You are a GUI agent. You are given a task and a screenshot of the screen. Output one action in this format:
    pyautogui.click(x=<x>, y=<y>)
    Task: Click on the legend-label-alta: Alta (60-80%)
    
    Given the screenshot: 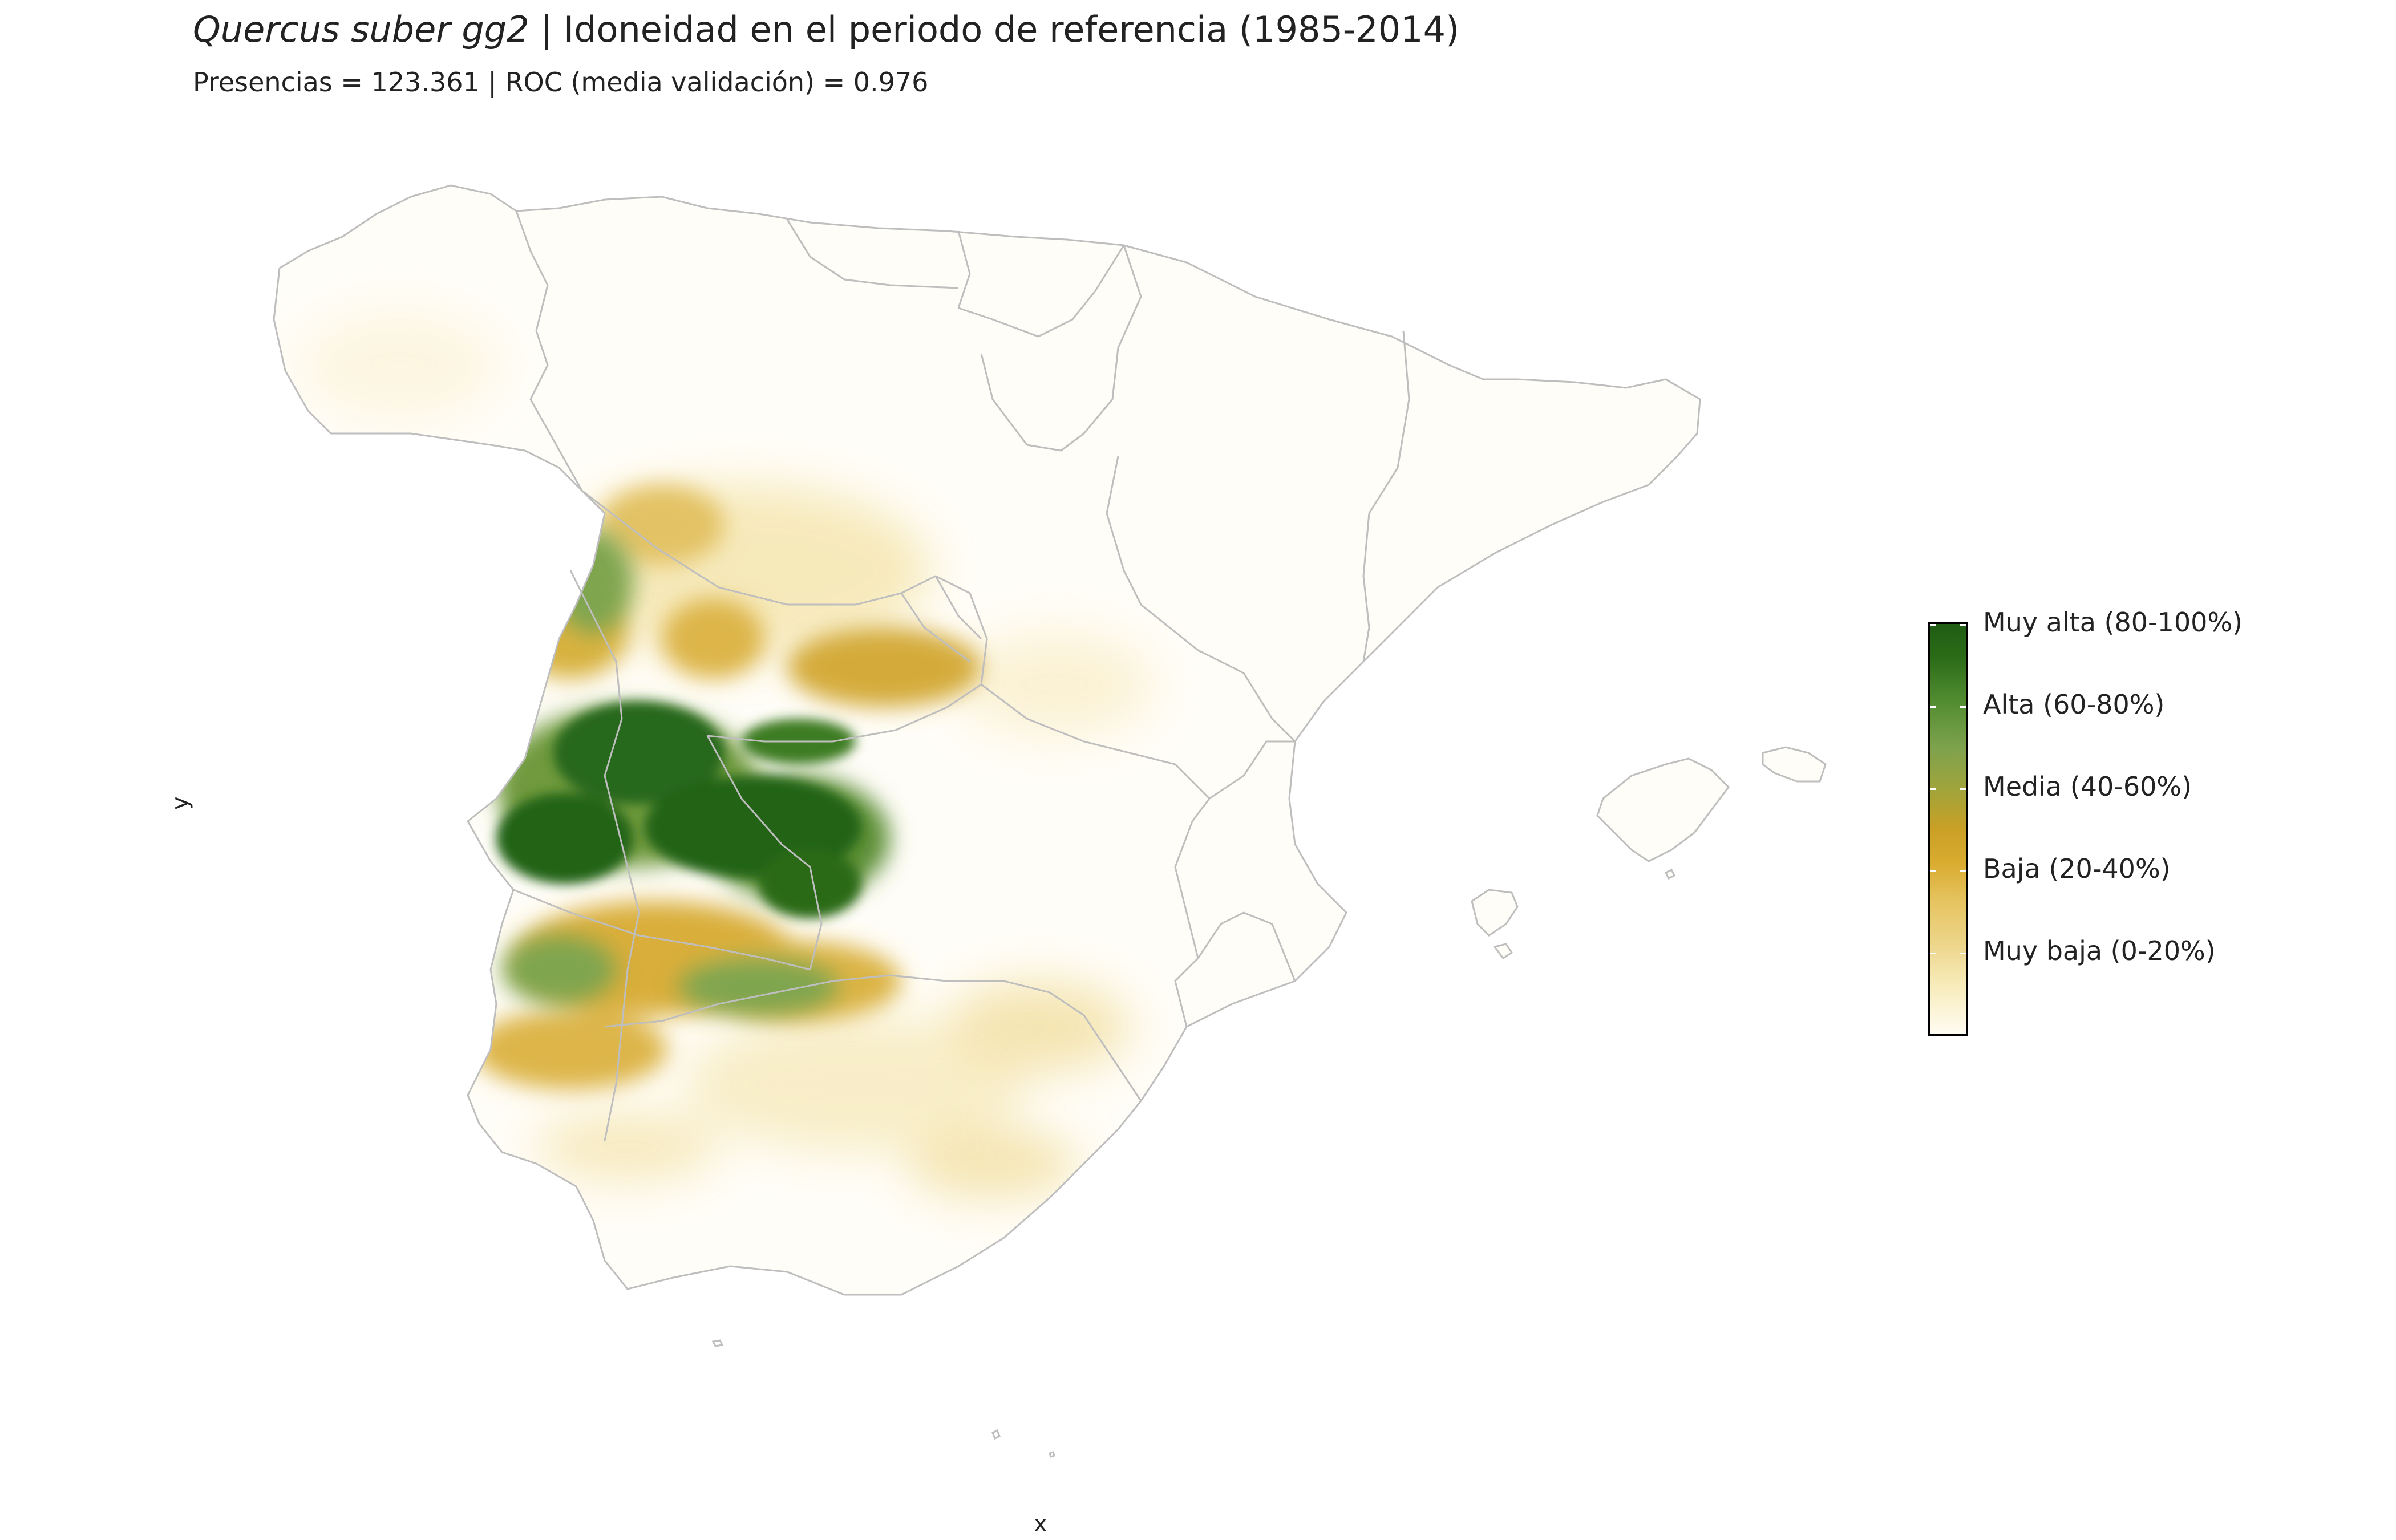 What is the action you would take?
    pyautogui.click(x=2074, y=705)
    